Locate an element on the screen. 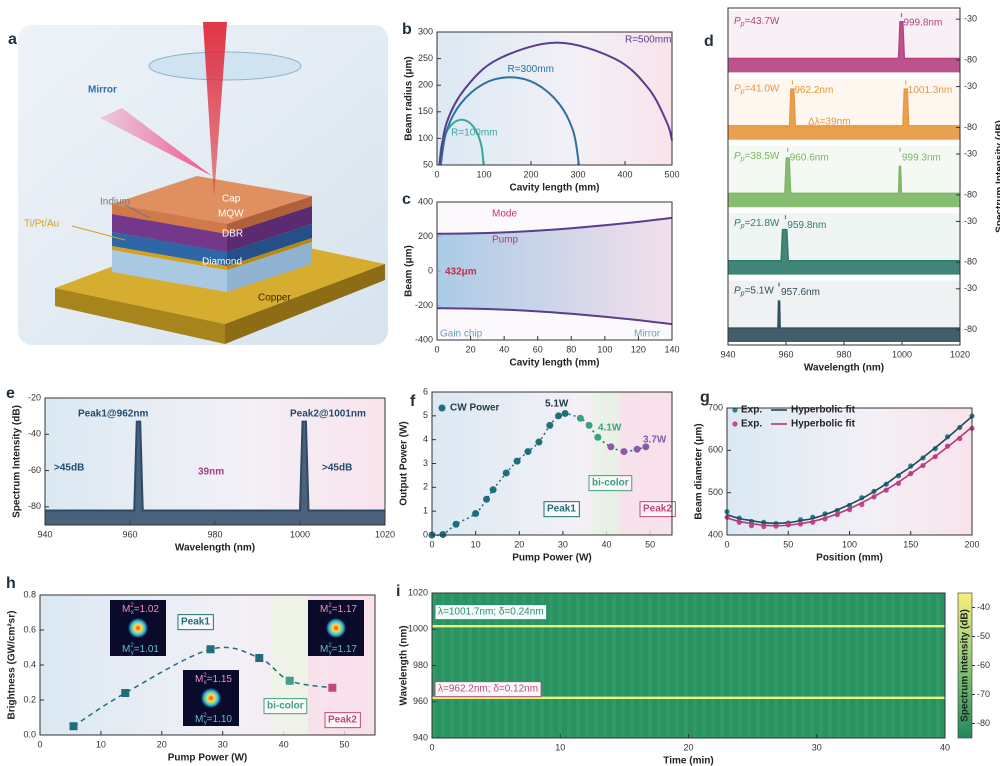 The image size is (1000, 766). y-axis-label: Wavelength (nm) is located at coordinates (404, 665).